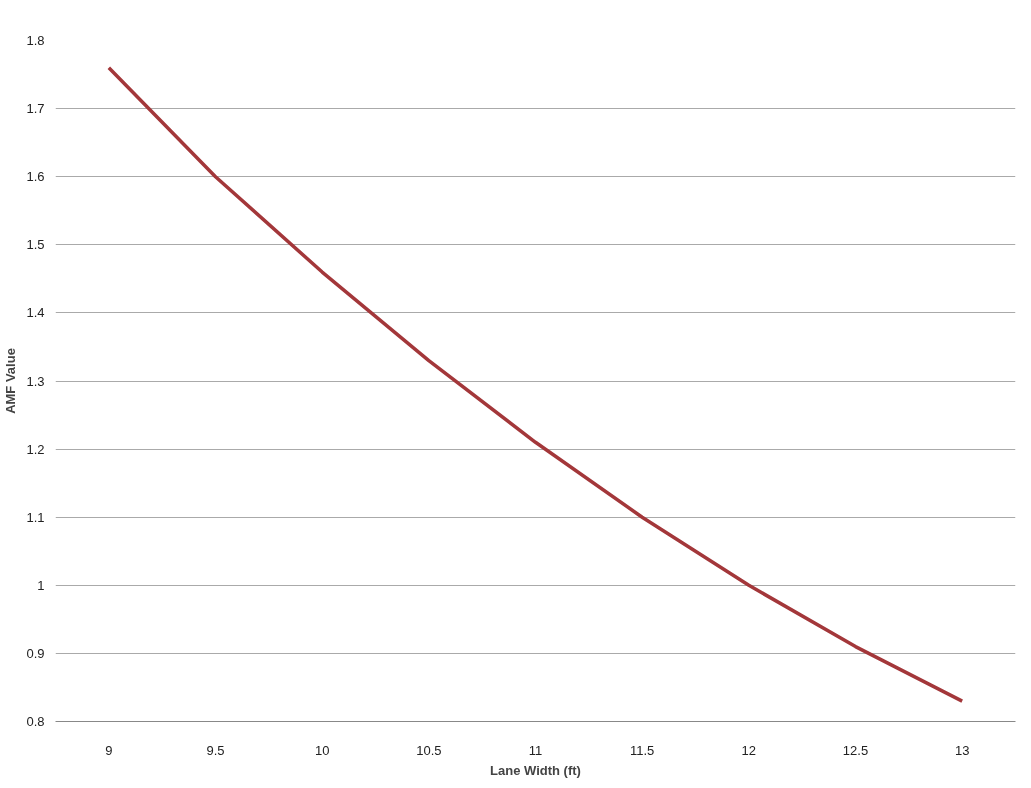  I want to click on x-tick-label: 9, so click(109, 750).